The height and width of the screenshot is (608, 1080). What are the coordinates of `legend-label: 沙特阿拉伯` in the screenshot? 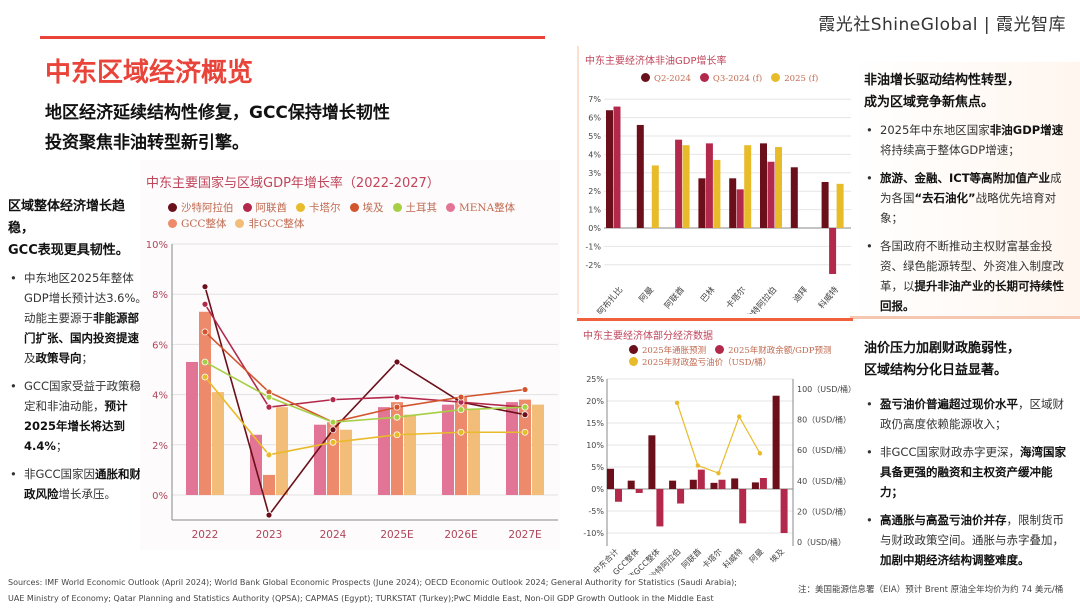 It's located at (207, 208).